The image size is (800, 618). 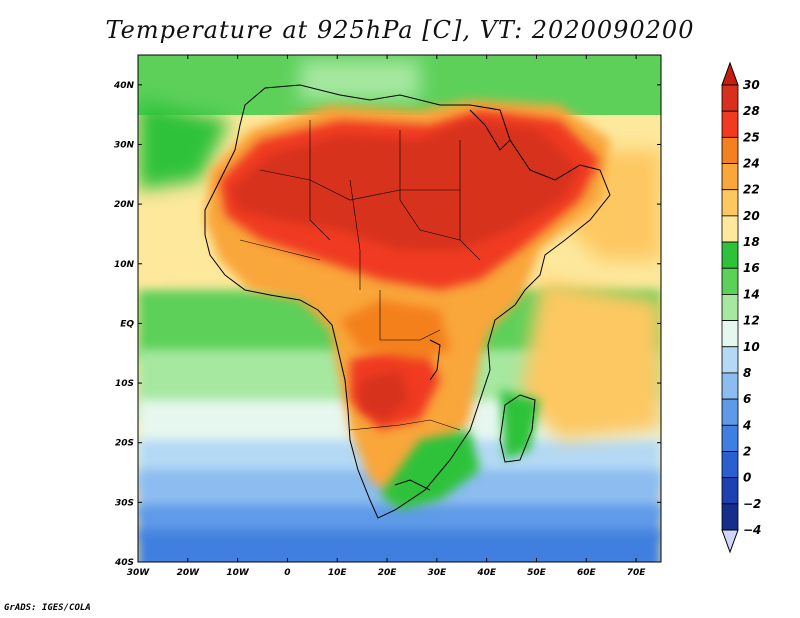 What do you see at coordinates (287, 573) in the screenshot?
I see `lon-tick-label: 0` at bounding box center [287, 573].